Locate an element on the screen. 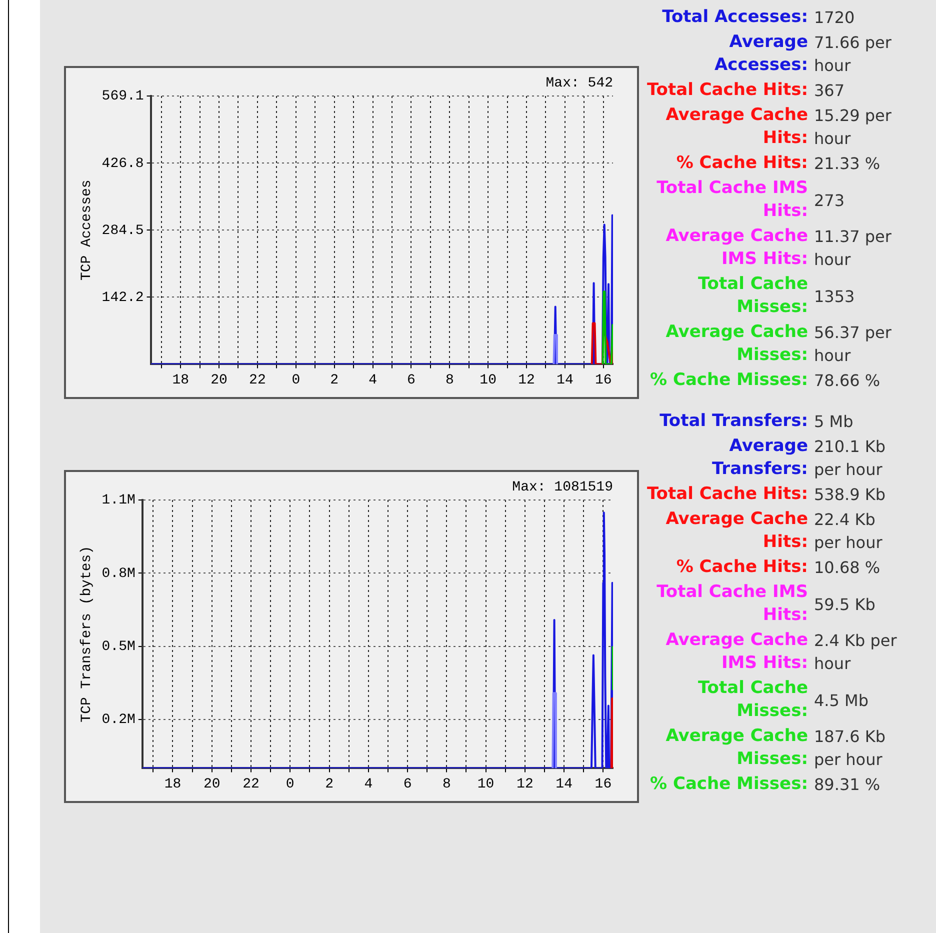 This screenshot has width=936, height=933. text: 21.33 % is located at coordinates (847, 164).